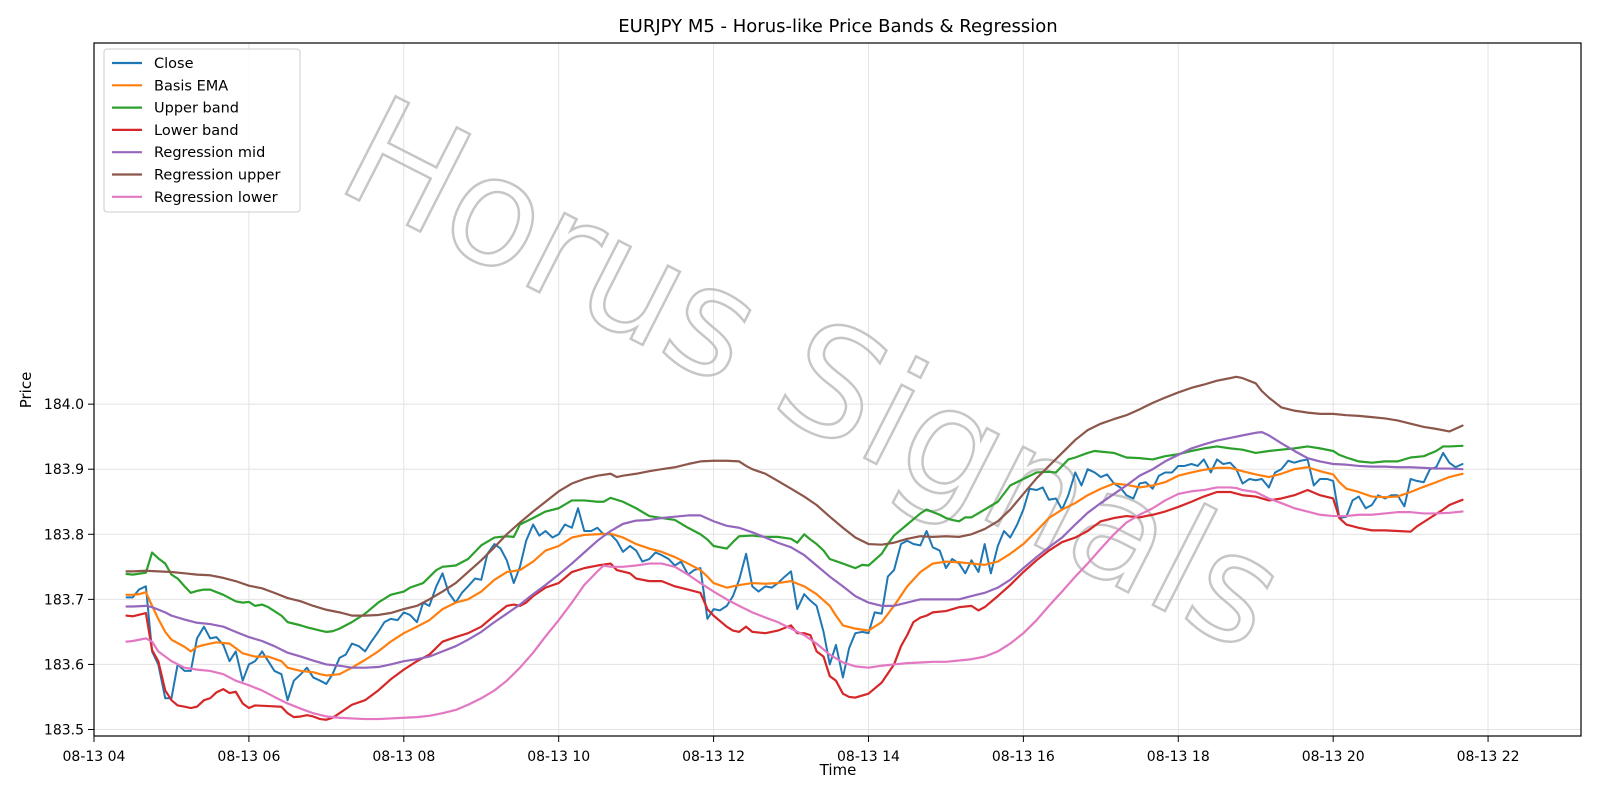 Image resolution: width=1600 pixels, height=800 pixels. What do you see at coordinates (403, 757) in the screenshot?
I see `x-tick-label: 08-13 08` at bounding box center [403, 757].